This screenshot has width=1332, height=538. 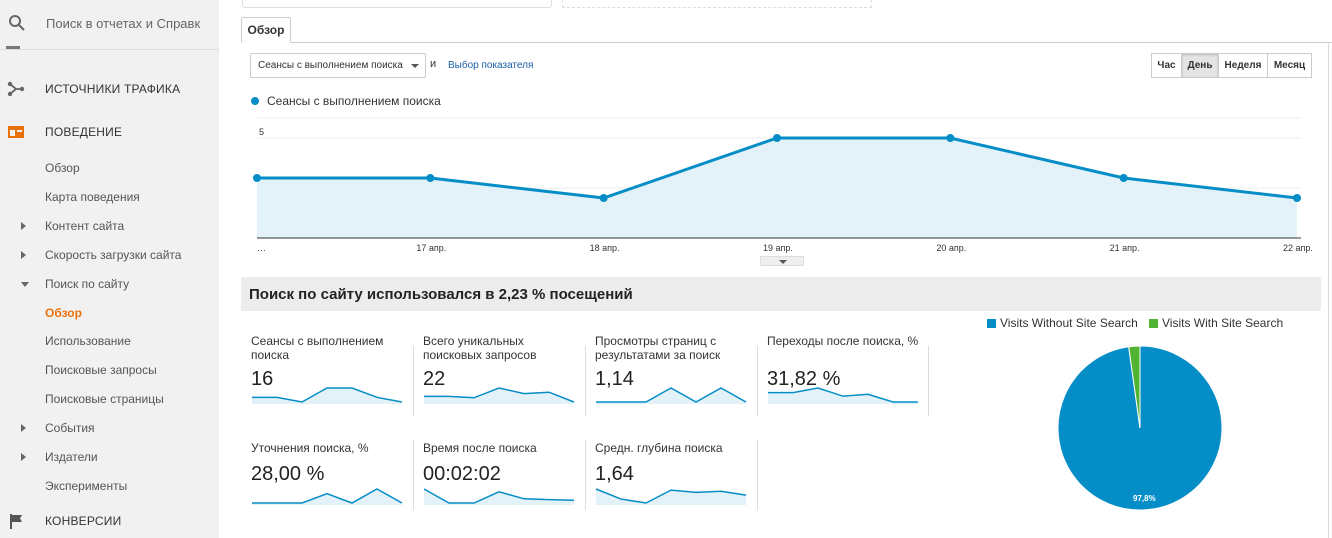 What do you see at coordinates (317, 348) in the screenshot?
I see `metric-label: Сеансы с выполнением поиска` at bounding box center [317, 348].